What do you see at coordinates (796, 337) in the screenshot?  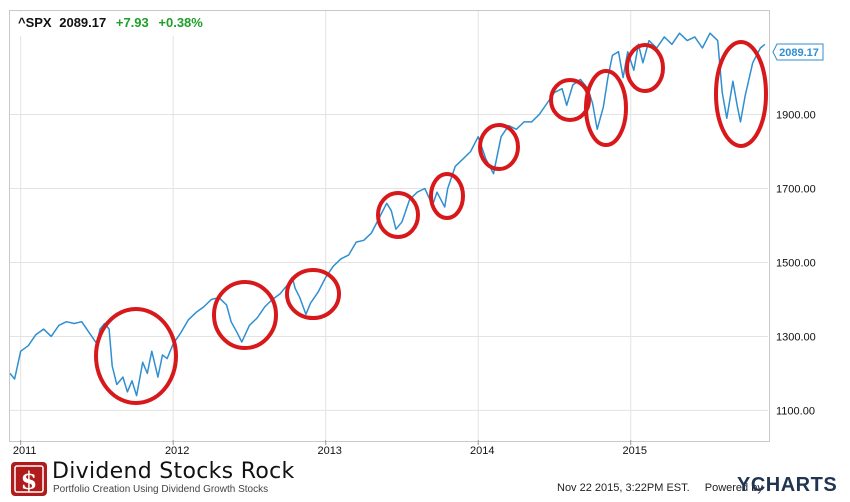 I see `y-tick-label: 1300.00` at bounding box center [796, 337].